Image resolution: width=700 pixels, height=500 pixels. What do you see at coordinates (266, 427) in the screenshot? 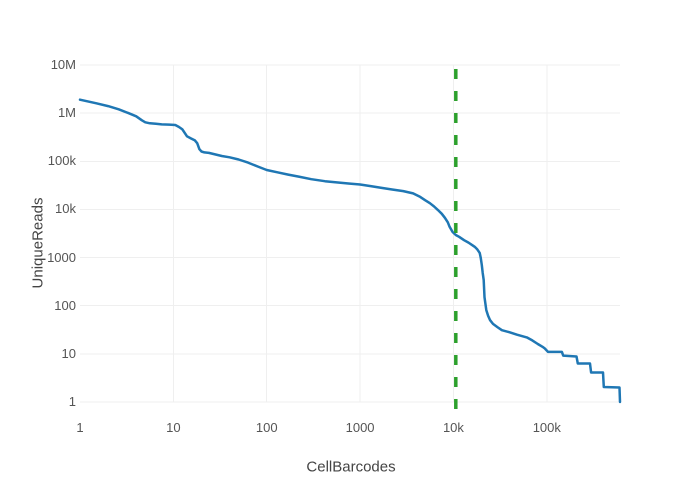
I see `x-tick-100: 100` at bounding box center [266, 427].